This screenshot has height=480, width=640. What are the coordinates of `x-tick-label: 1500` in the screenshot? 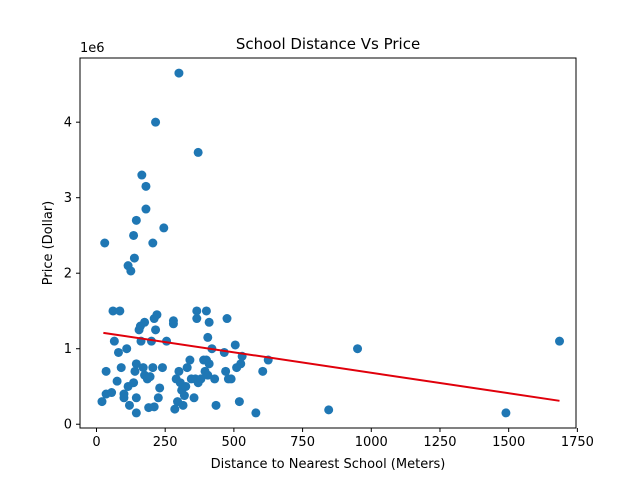 It's located at (508, 442).